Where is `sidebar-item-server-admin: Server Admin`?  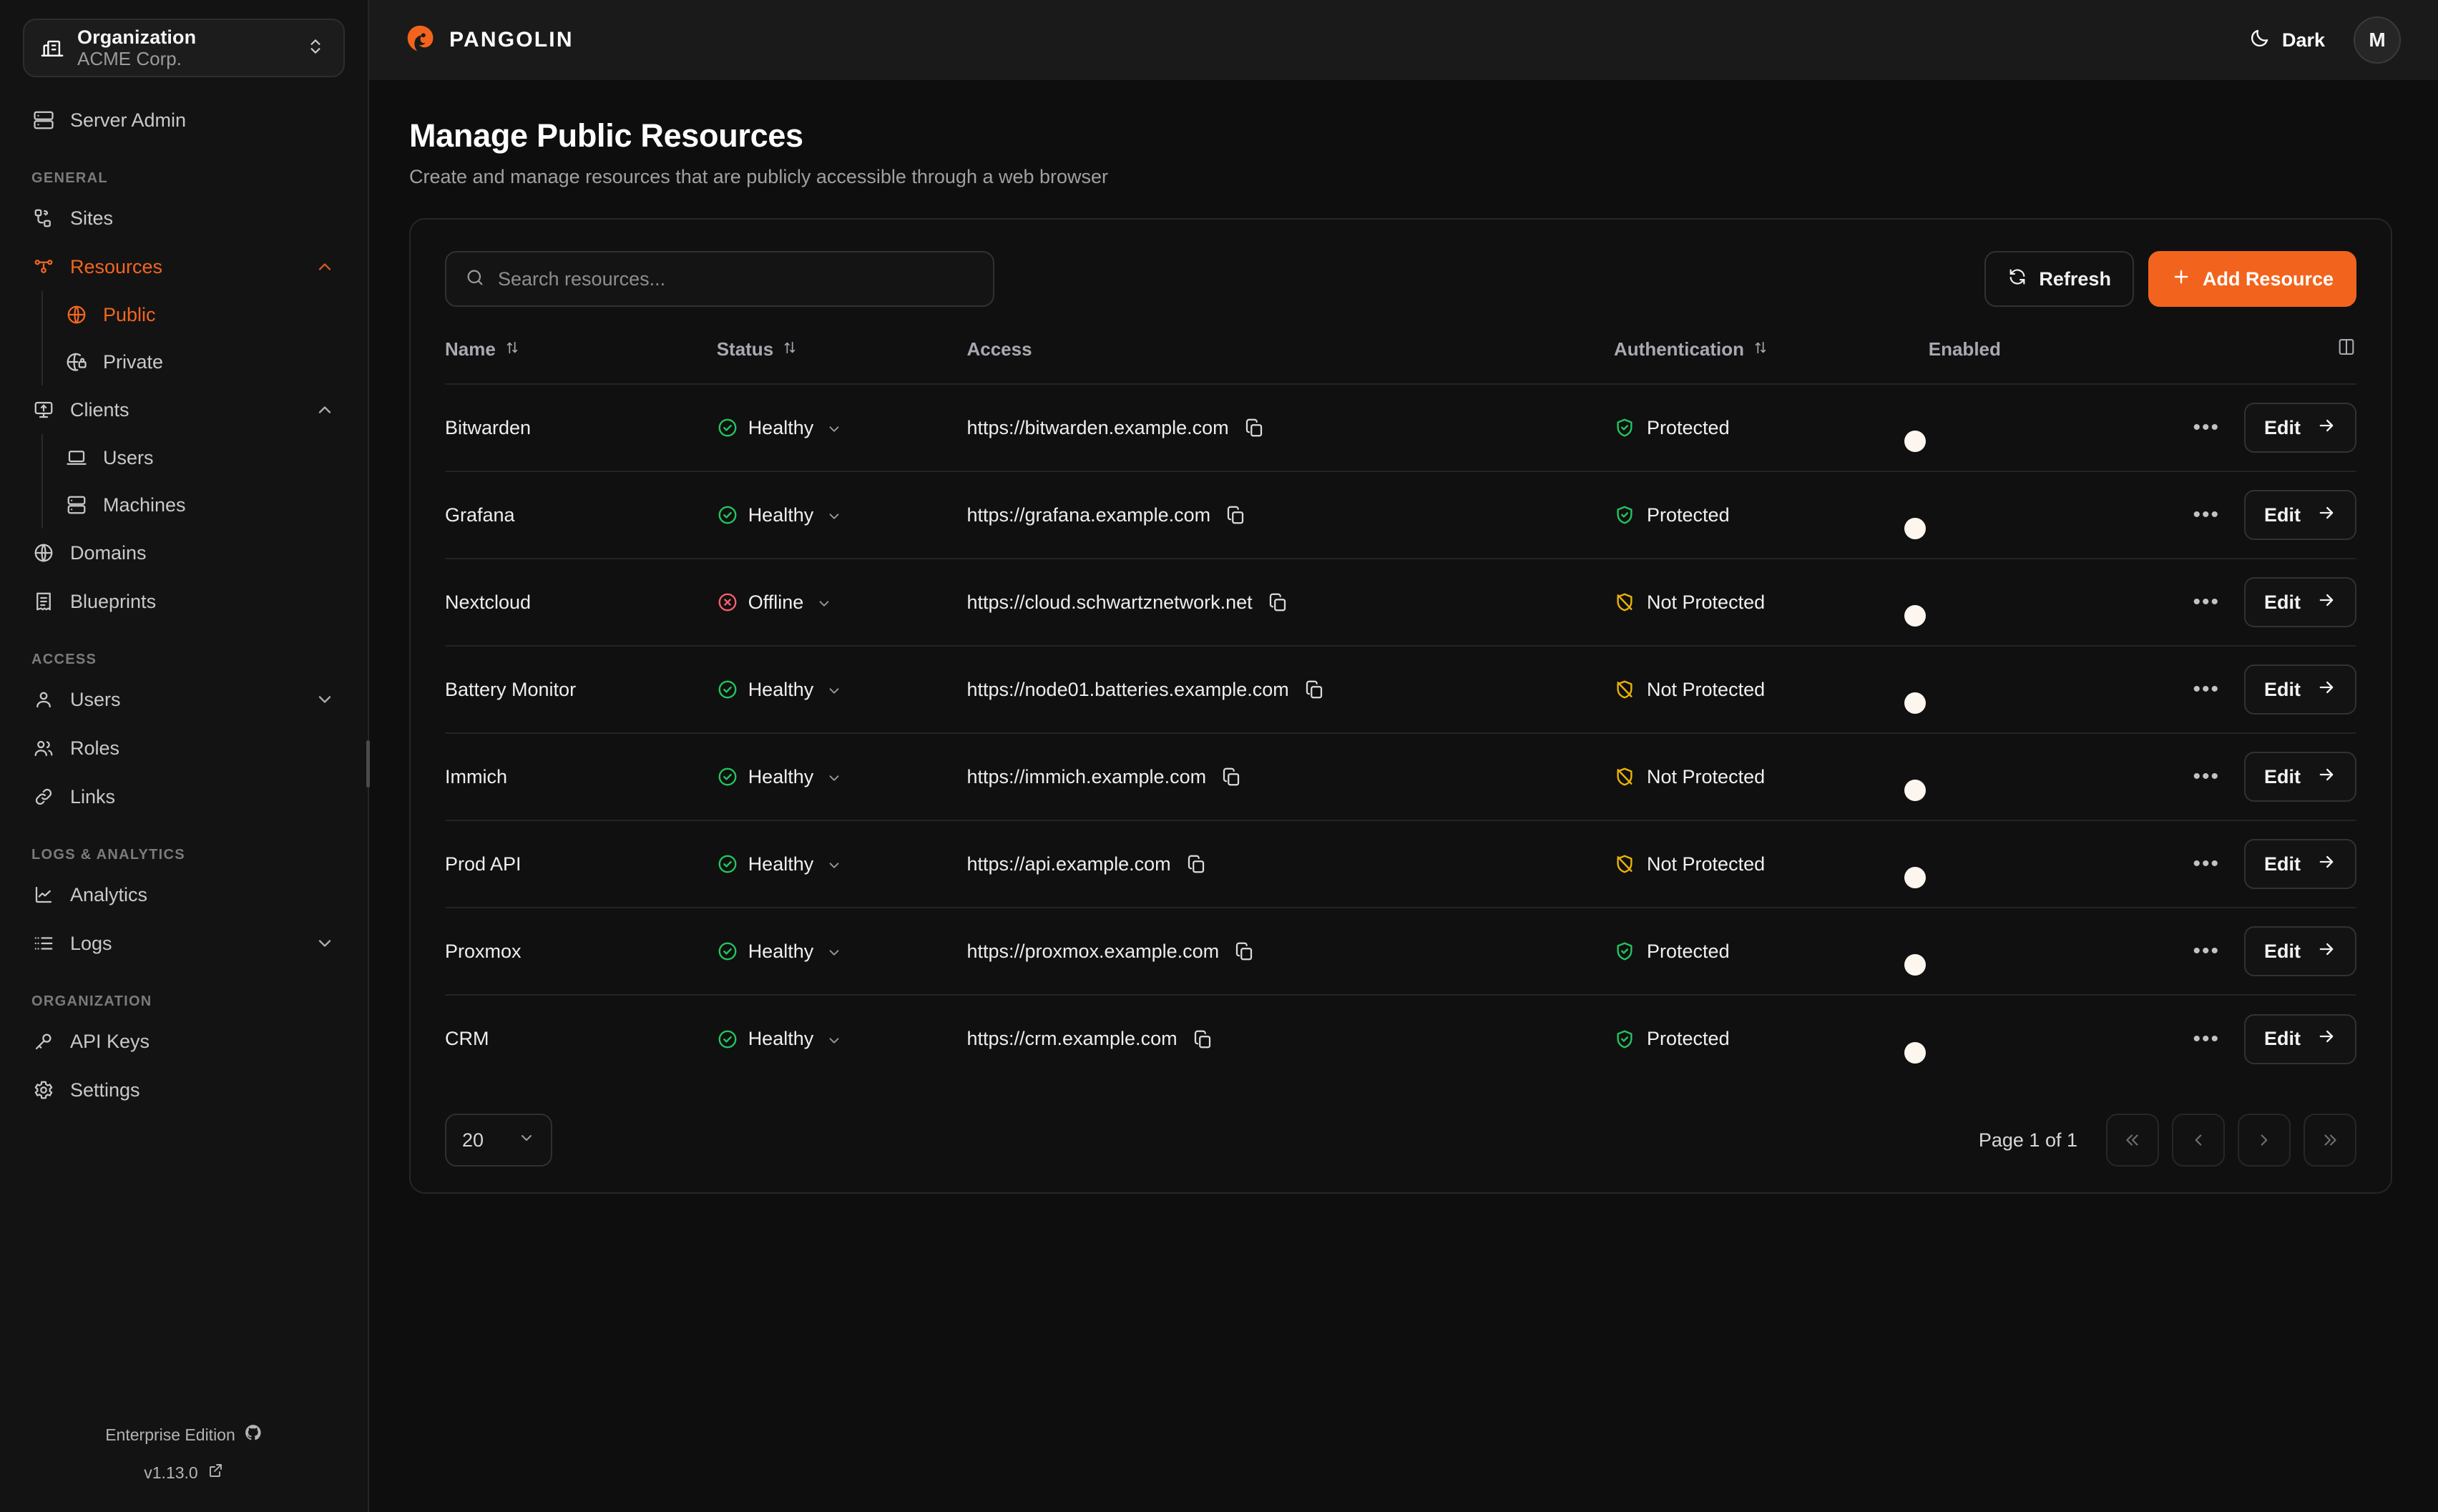 sidebar-item-server-admin: Server Admin is located at coordinates (184, 120).